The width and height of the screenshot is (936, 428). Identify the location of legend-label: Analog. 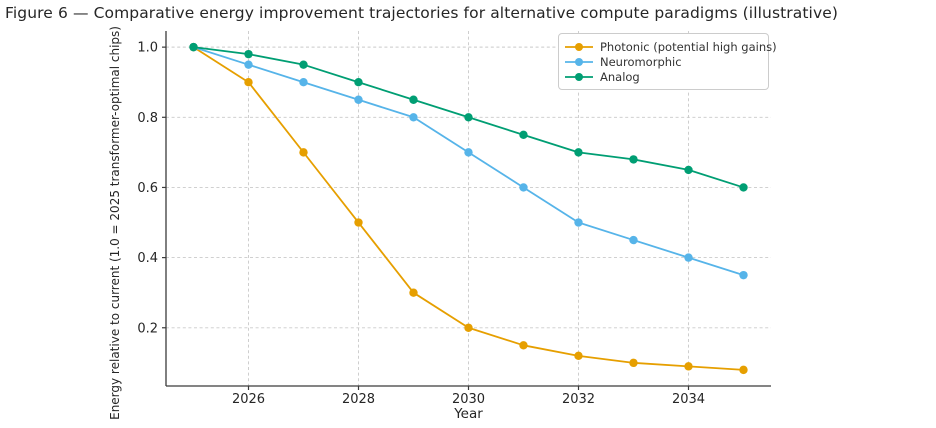
(620, 76).